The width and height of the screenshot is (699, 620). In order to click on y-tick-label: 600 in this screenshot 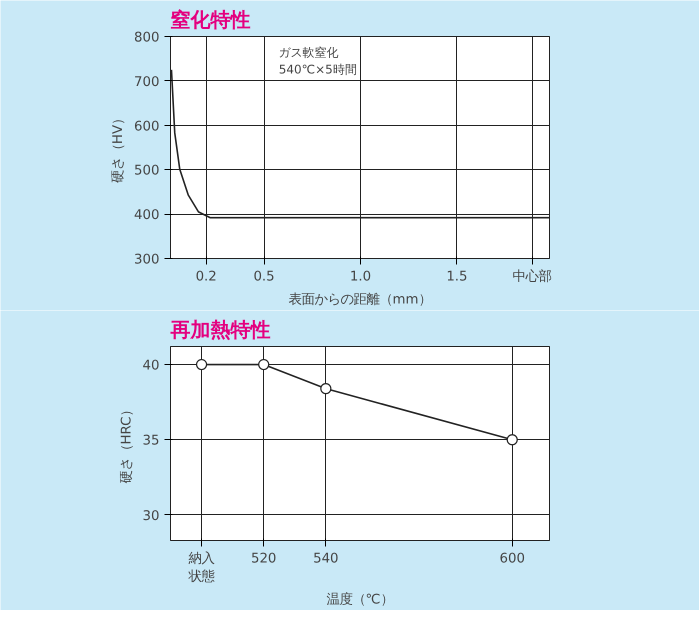, I will do `click(147, 126)`.